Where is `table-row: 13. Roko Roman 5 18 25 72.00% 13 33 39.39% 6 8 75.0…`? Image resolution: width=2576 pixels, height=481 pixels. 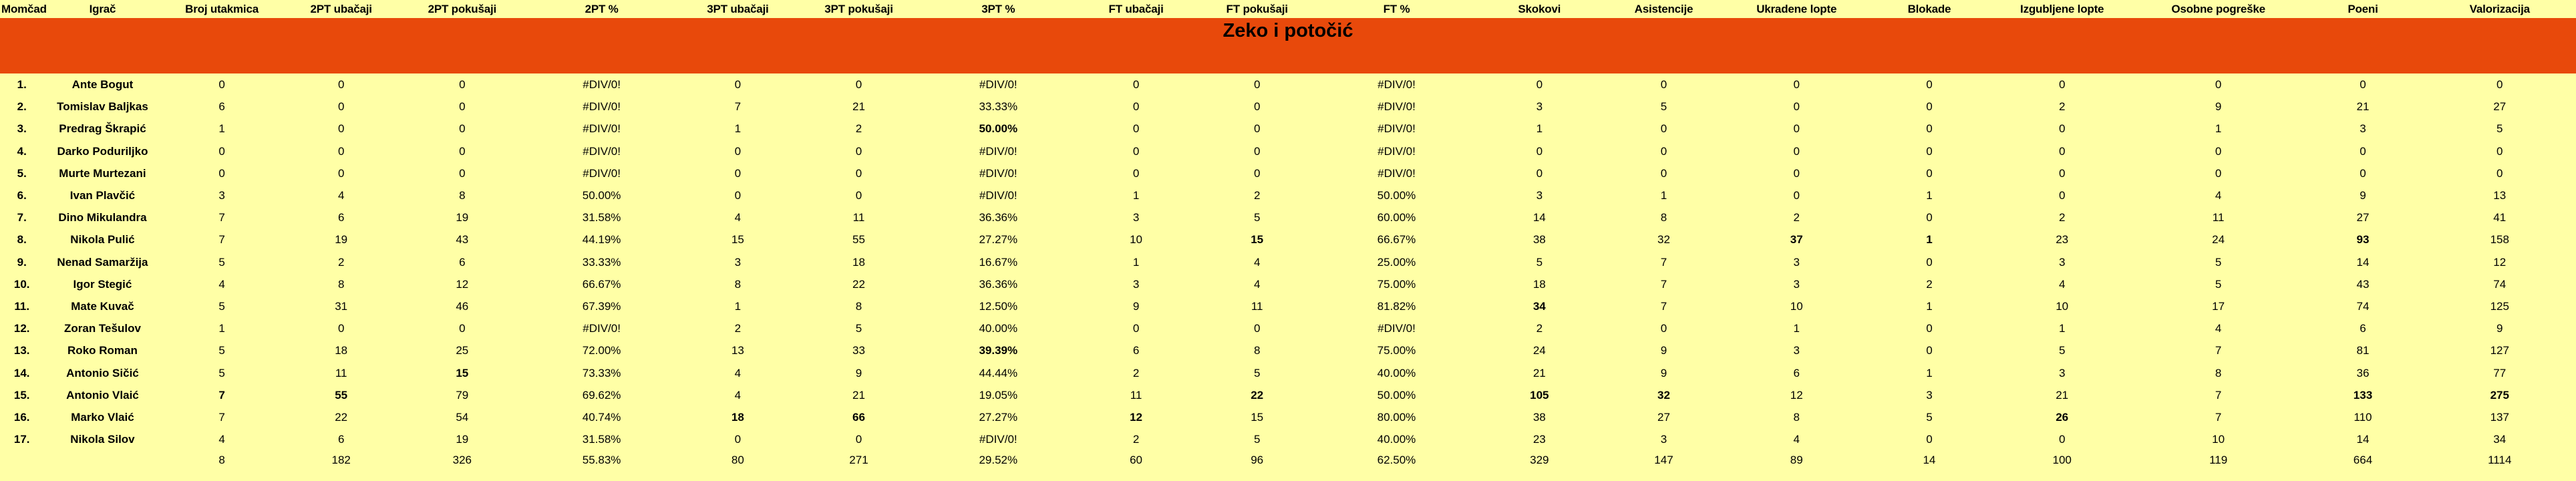 table-row: 13. Roko Roman 5 18 25 72.00% 13 33 39.39% 6 8 75.0… is located at coordinates (1288, 350).